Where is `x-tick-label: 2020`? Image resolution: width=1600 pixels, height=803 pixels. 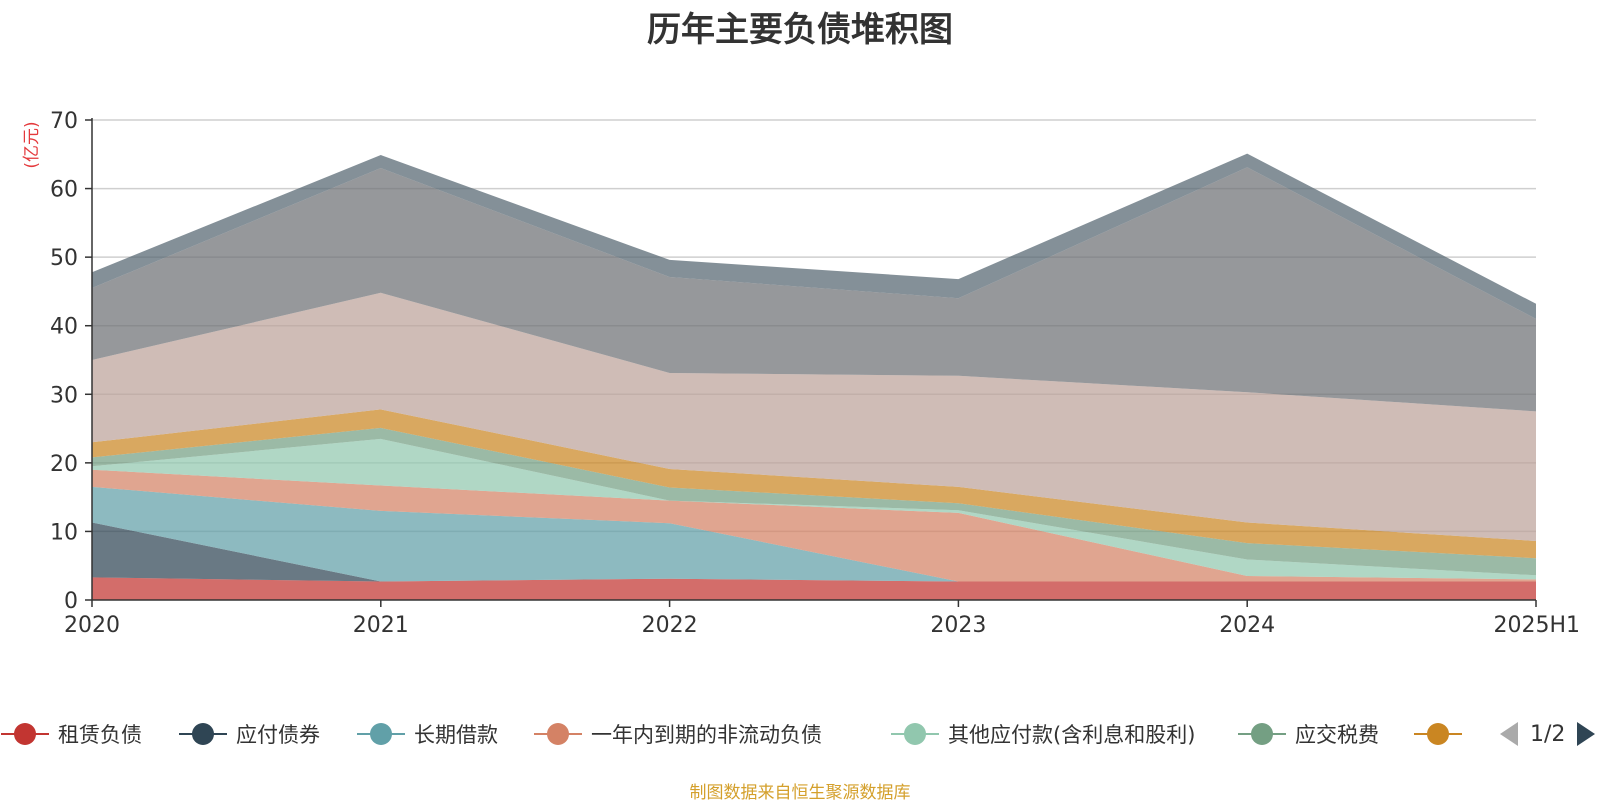
x-tick-label: 2020 is located at coordinates (92, 625).